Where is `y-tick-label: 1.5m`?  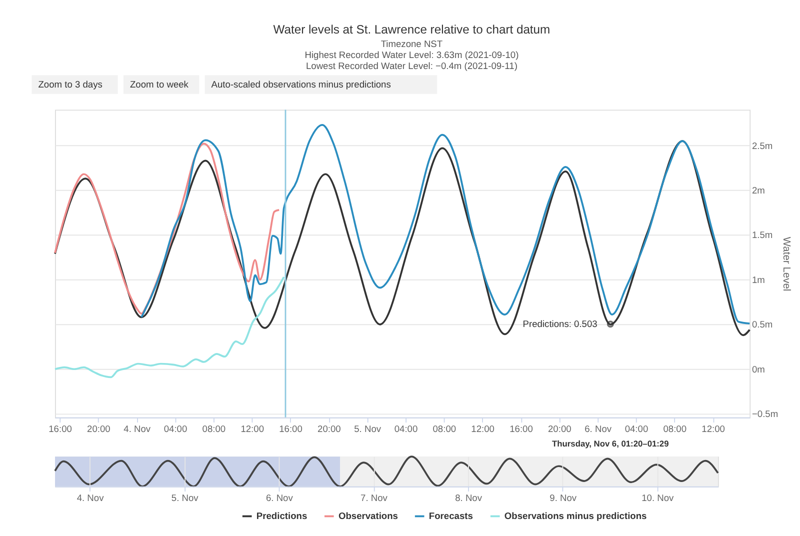
y-tick-label: 1.5m is located at coordinates (762, 235).